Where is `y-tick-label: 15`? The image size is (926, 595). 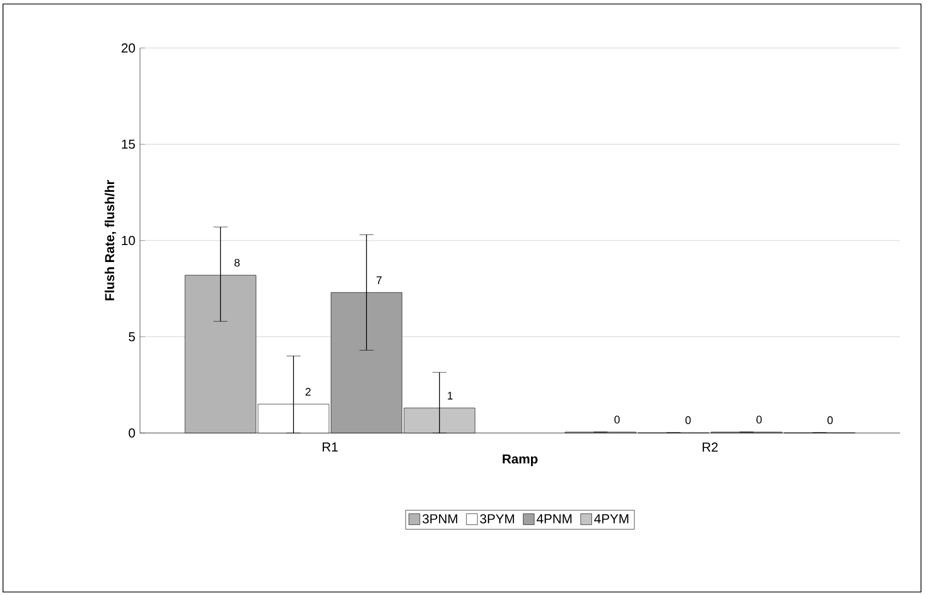
y-tick-label: 15 is located at coordinates (128, 144).